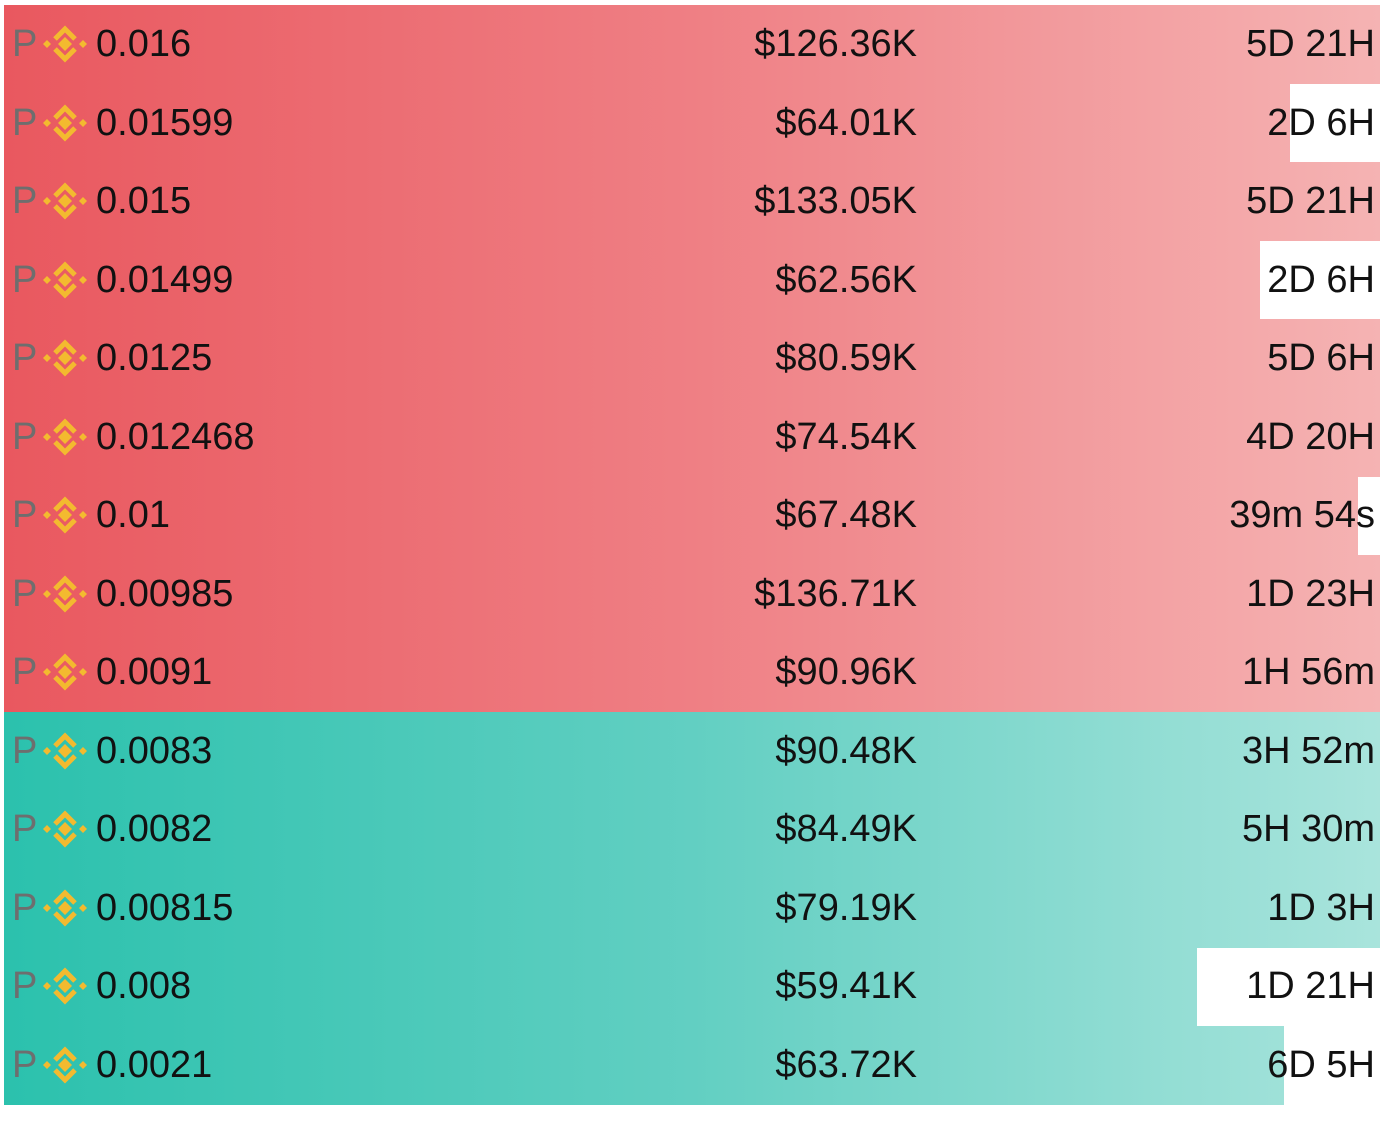  What do you see at coordinates (1302, 515) in the screenshot?
I see `time: 39m 54s` at bounding box center [1302, 515].